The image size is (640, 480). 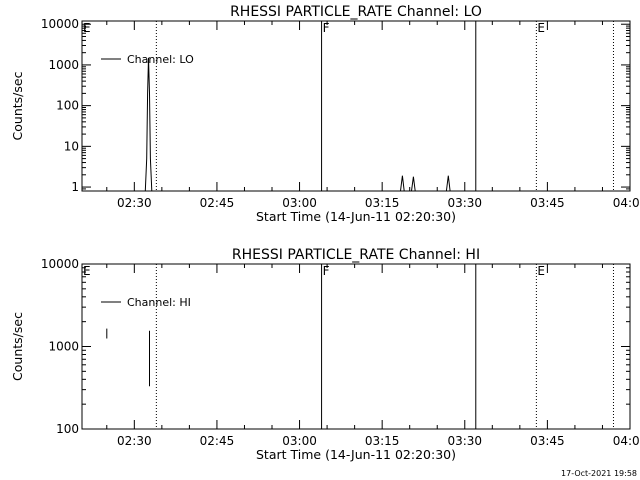 I want to click on series-line, so click(x=297, y=124).